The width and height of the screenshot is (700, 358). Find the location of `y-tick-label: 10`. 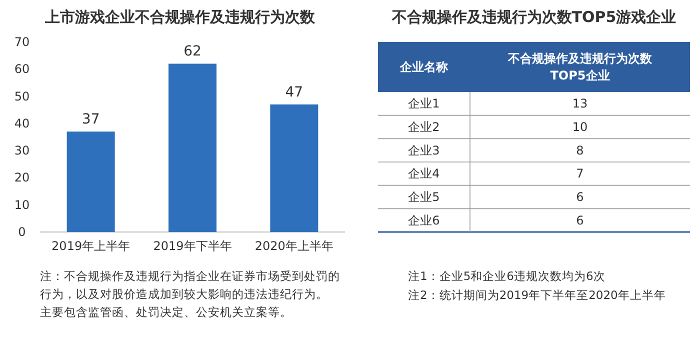

y-tick-label: 10 is located at coordinates (22, 205).